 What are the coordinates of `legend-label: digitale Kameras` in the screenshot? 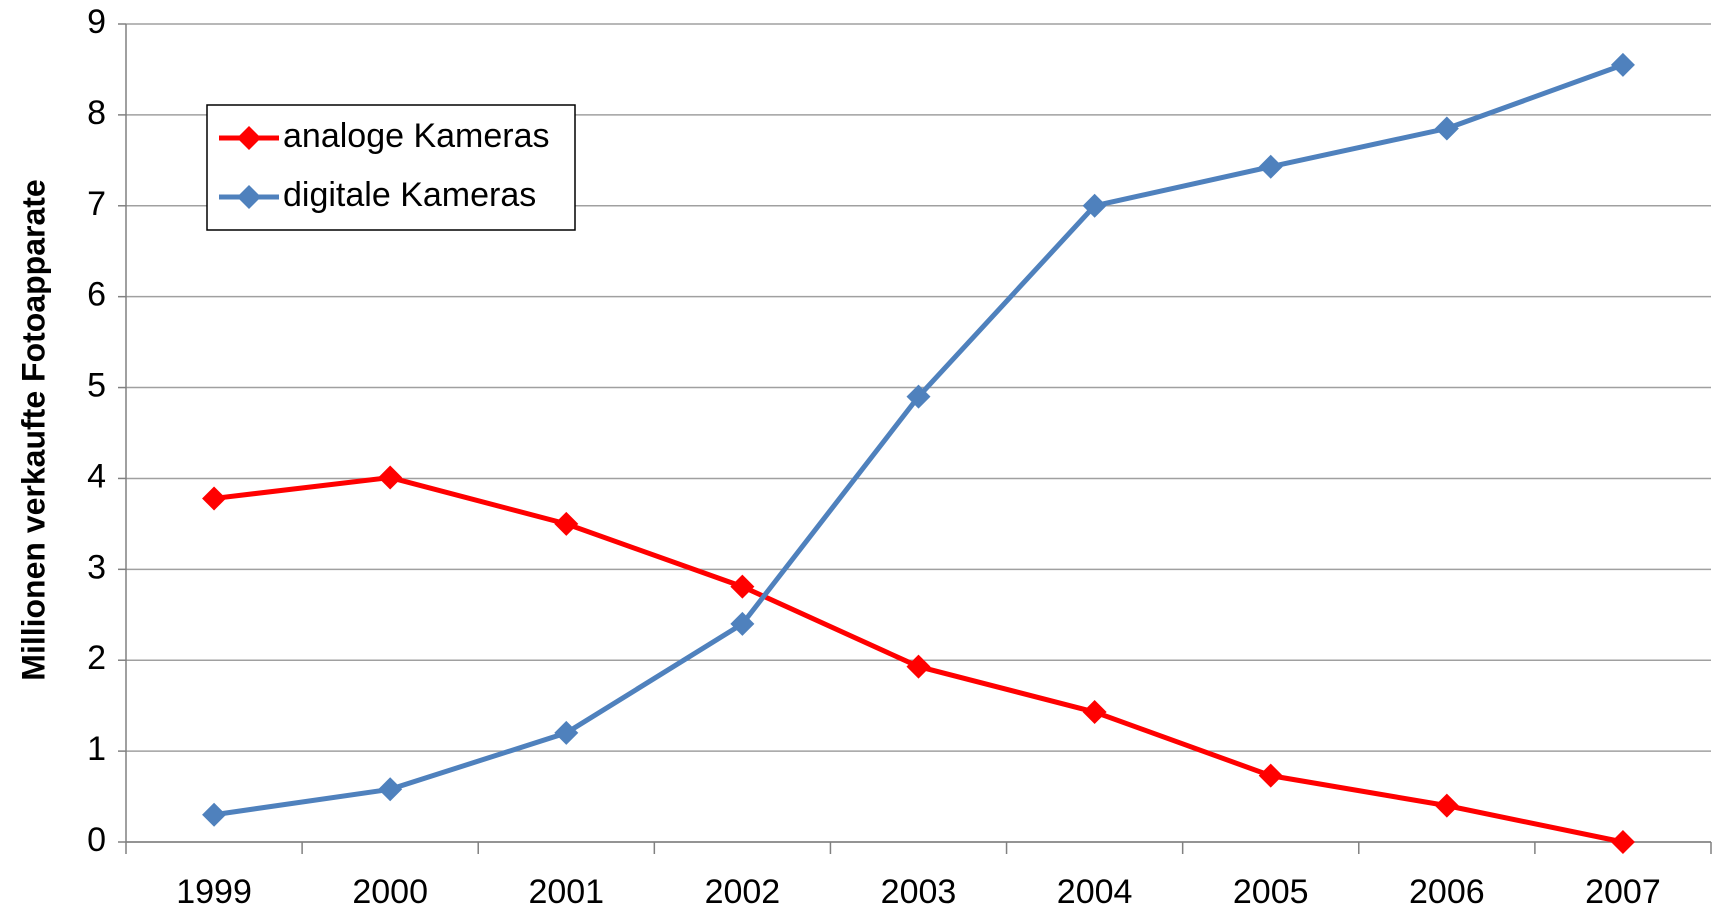 It's located at (409, 195).